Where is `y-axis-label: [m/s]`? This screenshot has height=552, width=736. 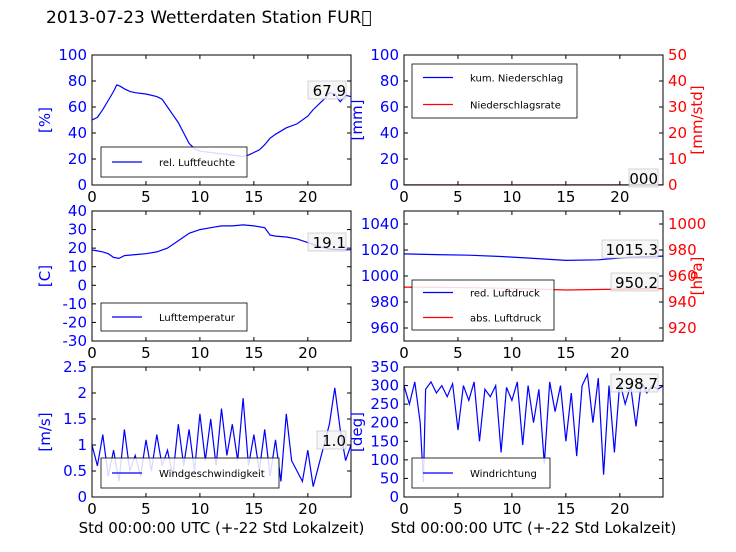 y-axis-label: [m/s] is located at coordinates (45, 431).